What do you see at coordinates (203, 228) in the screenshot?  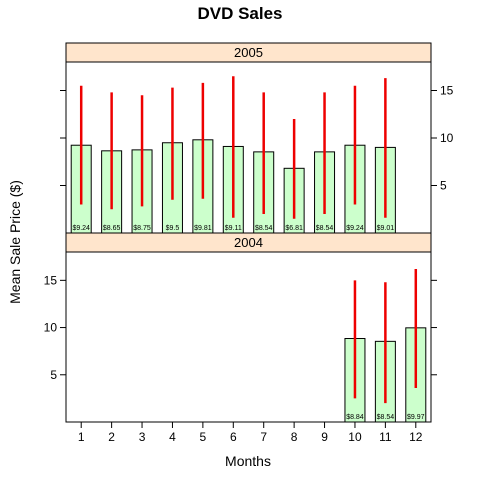 I see `bar-data-label: $9.81` at bounding box center [203, 228].